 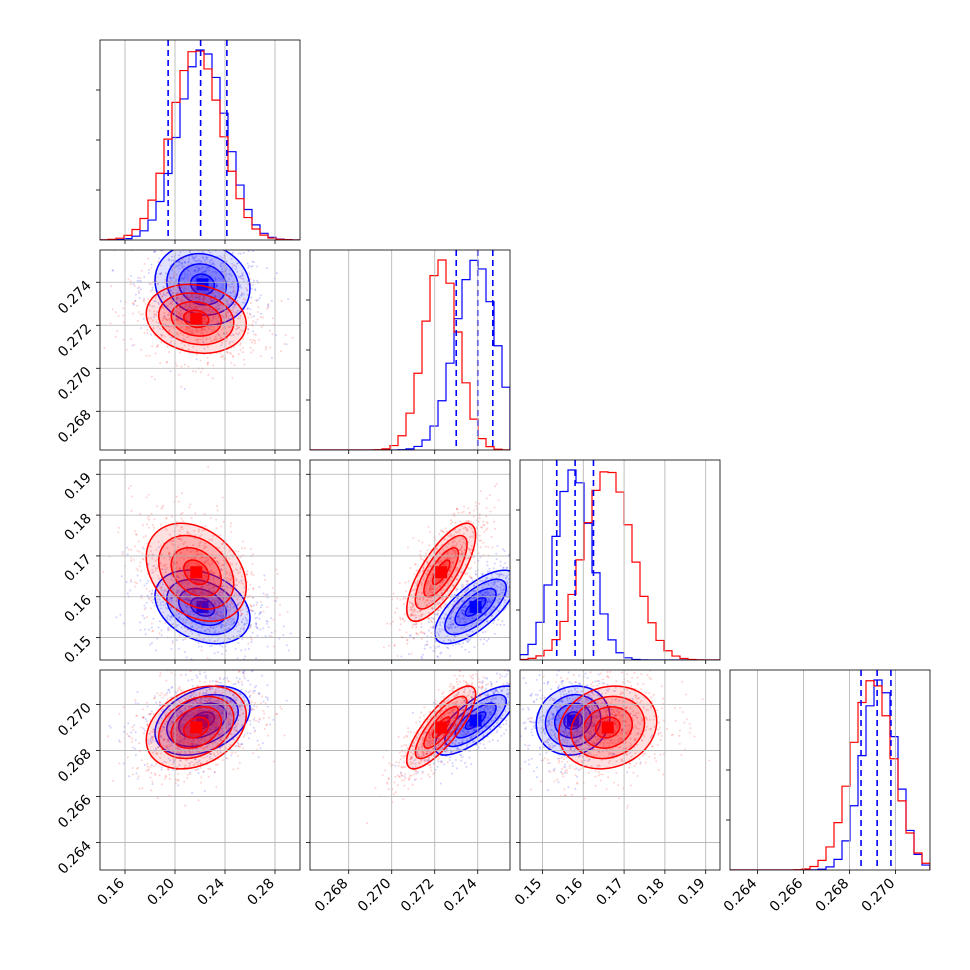 I want to click on peak-red, so click(x=196, y=318).